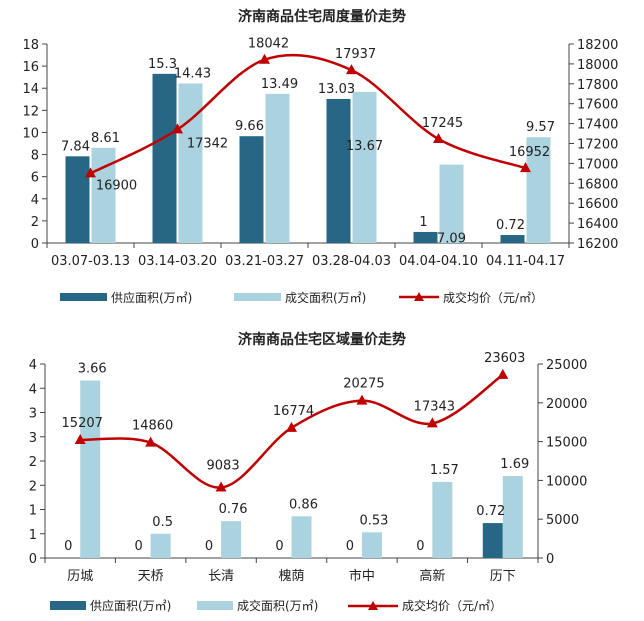  Describe the element at coordinates (444, 470) in the screenshot. I see `c2-transaction-value-label: 1.57` at that location.